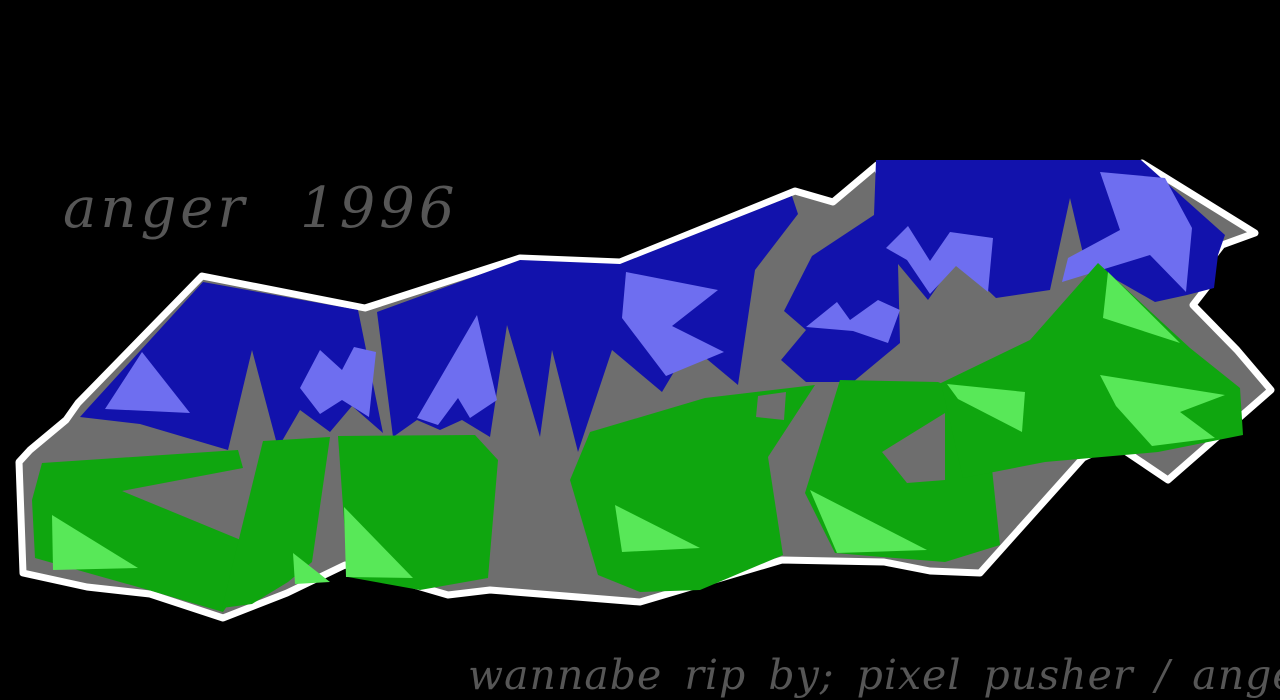 The image size is (1280, 700). Describe the element at coordinates (913, 448) in the screenshot. I see `green-letter-5-counter` at that location.